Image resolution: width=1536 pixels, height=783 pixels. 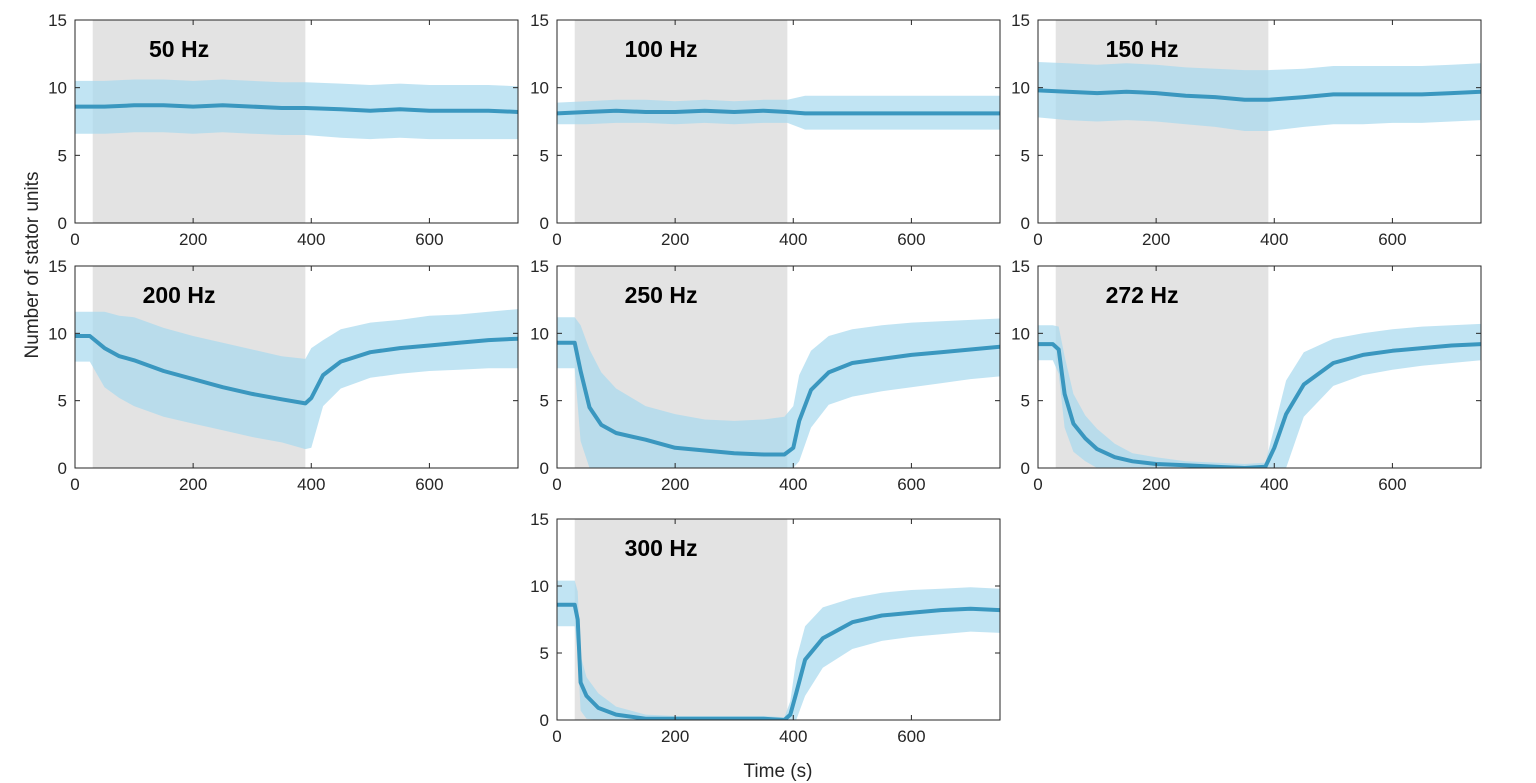 What do you see at coordinates (179, 49) in the screenshot?
I see `panel-title: 50 Hz` at bounding box center [179, 49].